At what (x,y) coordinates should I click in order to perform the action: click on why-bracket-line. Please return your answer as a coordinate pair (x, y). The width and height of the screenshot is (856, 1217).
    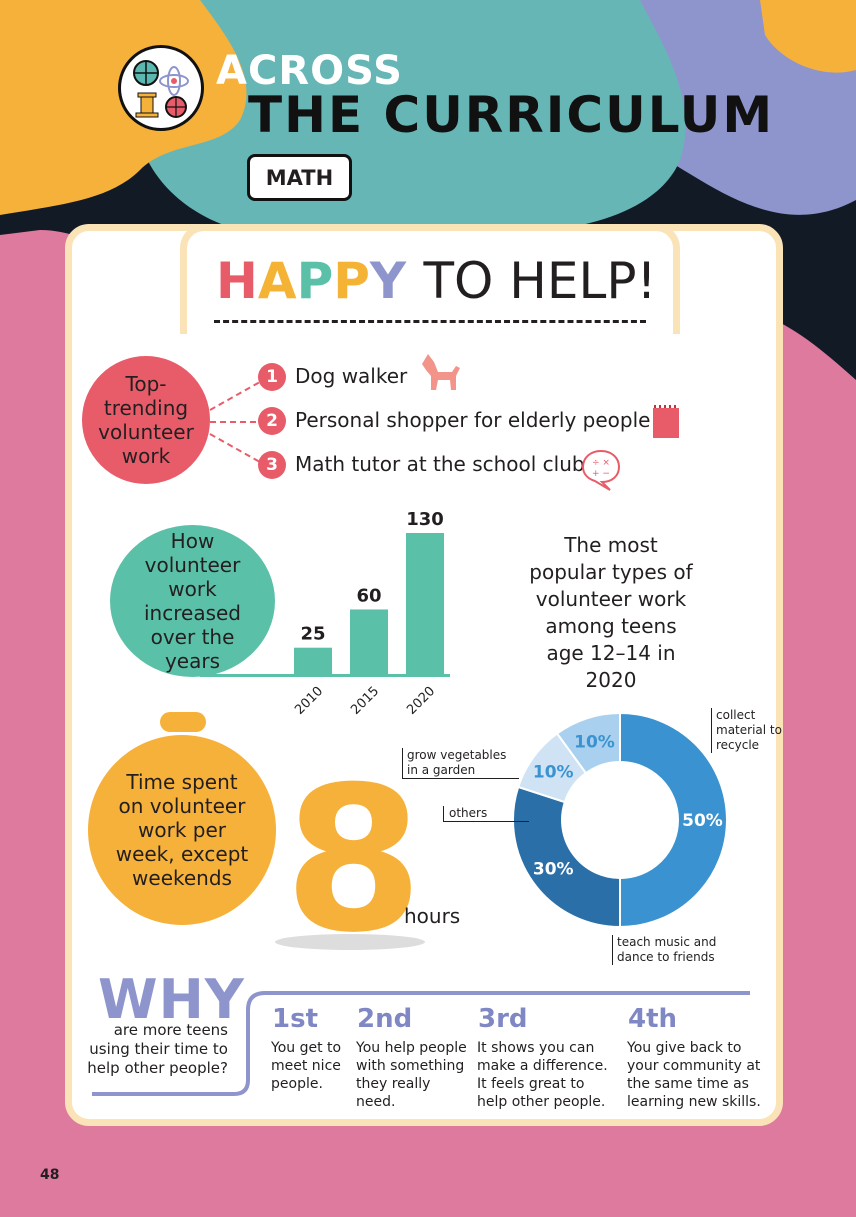
    Looking at the image, I should click on (421, 1043).